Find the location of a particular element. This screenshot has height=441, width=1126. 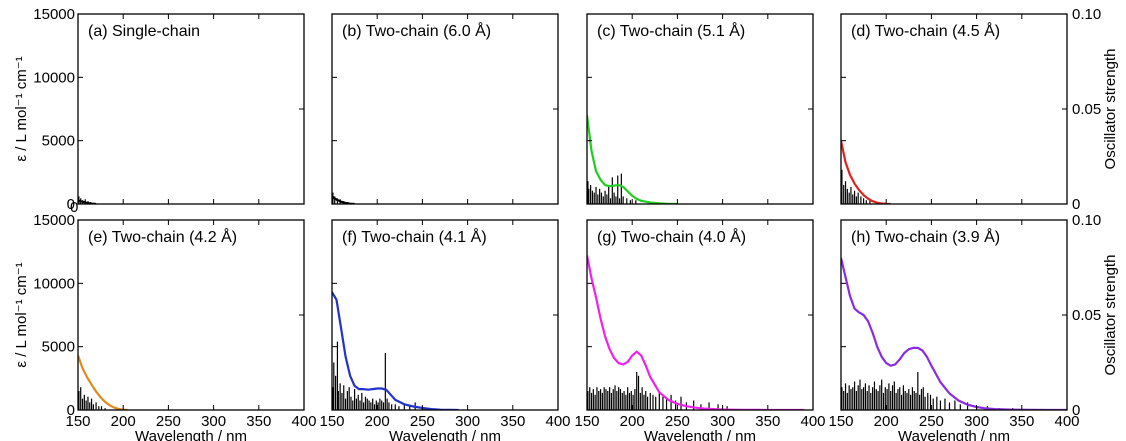

panel-f-xtick-label: 400 is located at coordinates (557, 421).